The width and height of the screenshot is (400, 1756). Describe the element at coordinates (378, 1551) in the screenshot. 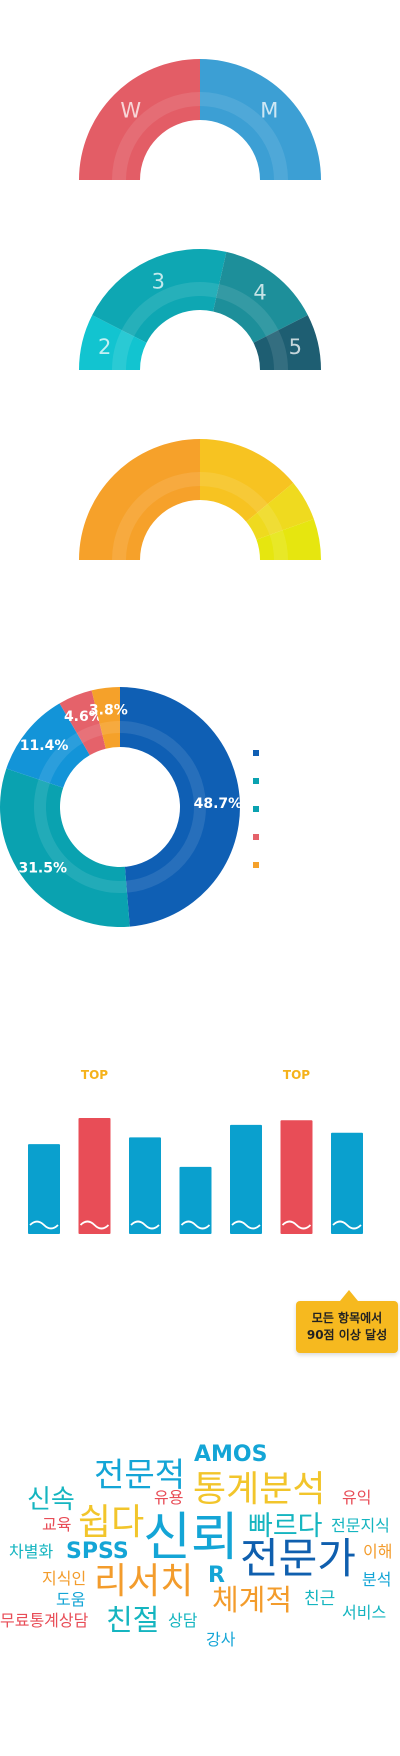

I see `cloud-word: 이해` at that location.